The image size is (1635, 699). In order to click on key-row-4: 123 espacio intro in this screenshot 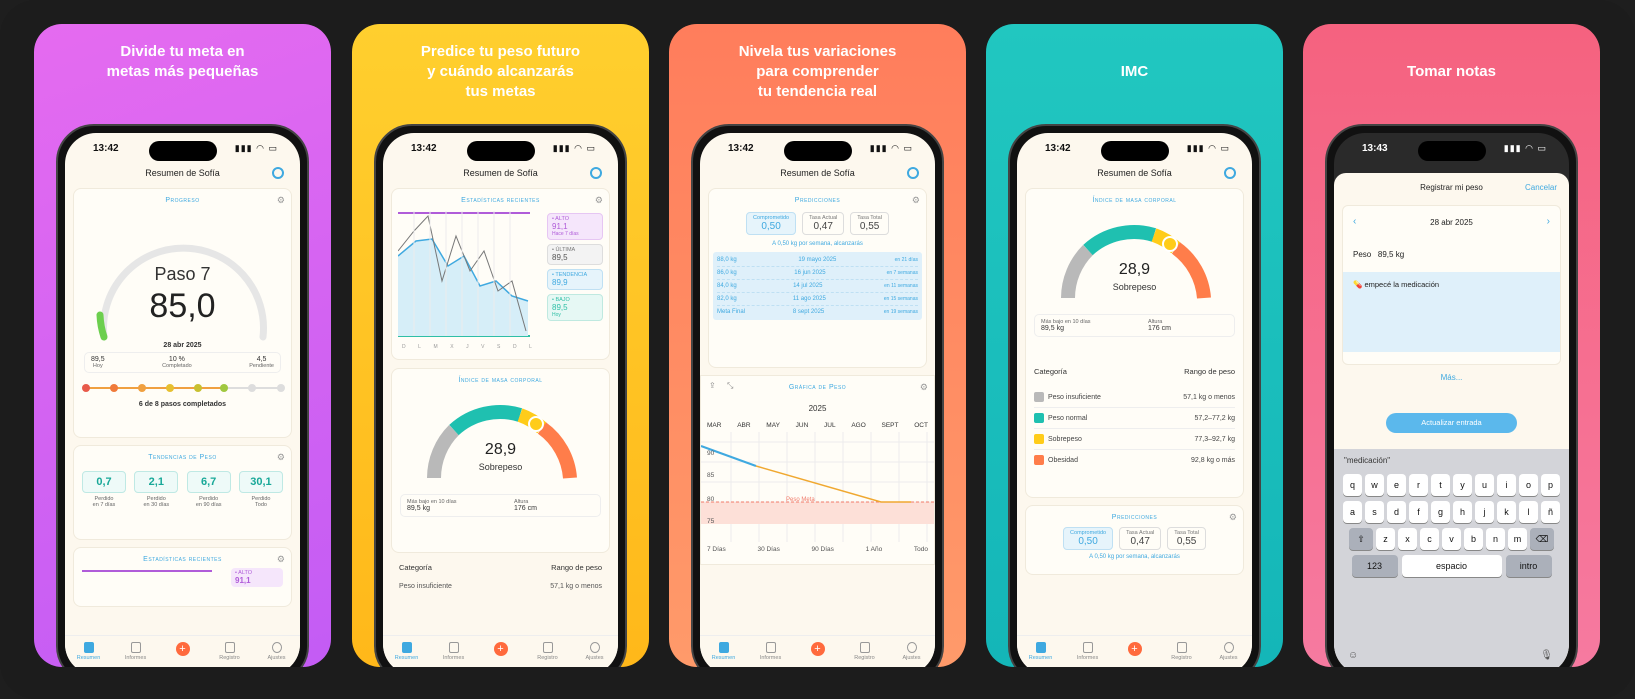, I will do `click(1451, 566)`.